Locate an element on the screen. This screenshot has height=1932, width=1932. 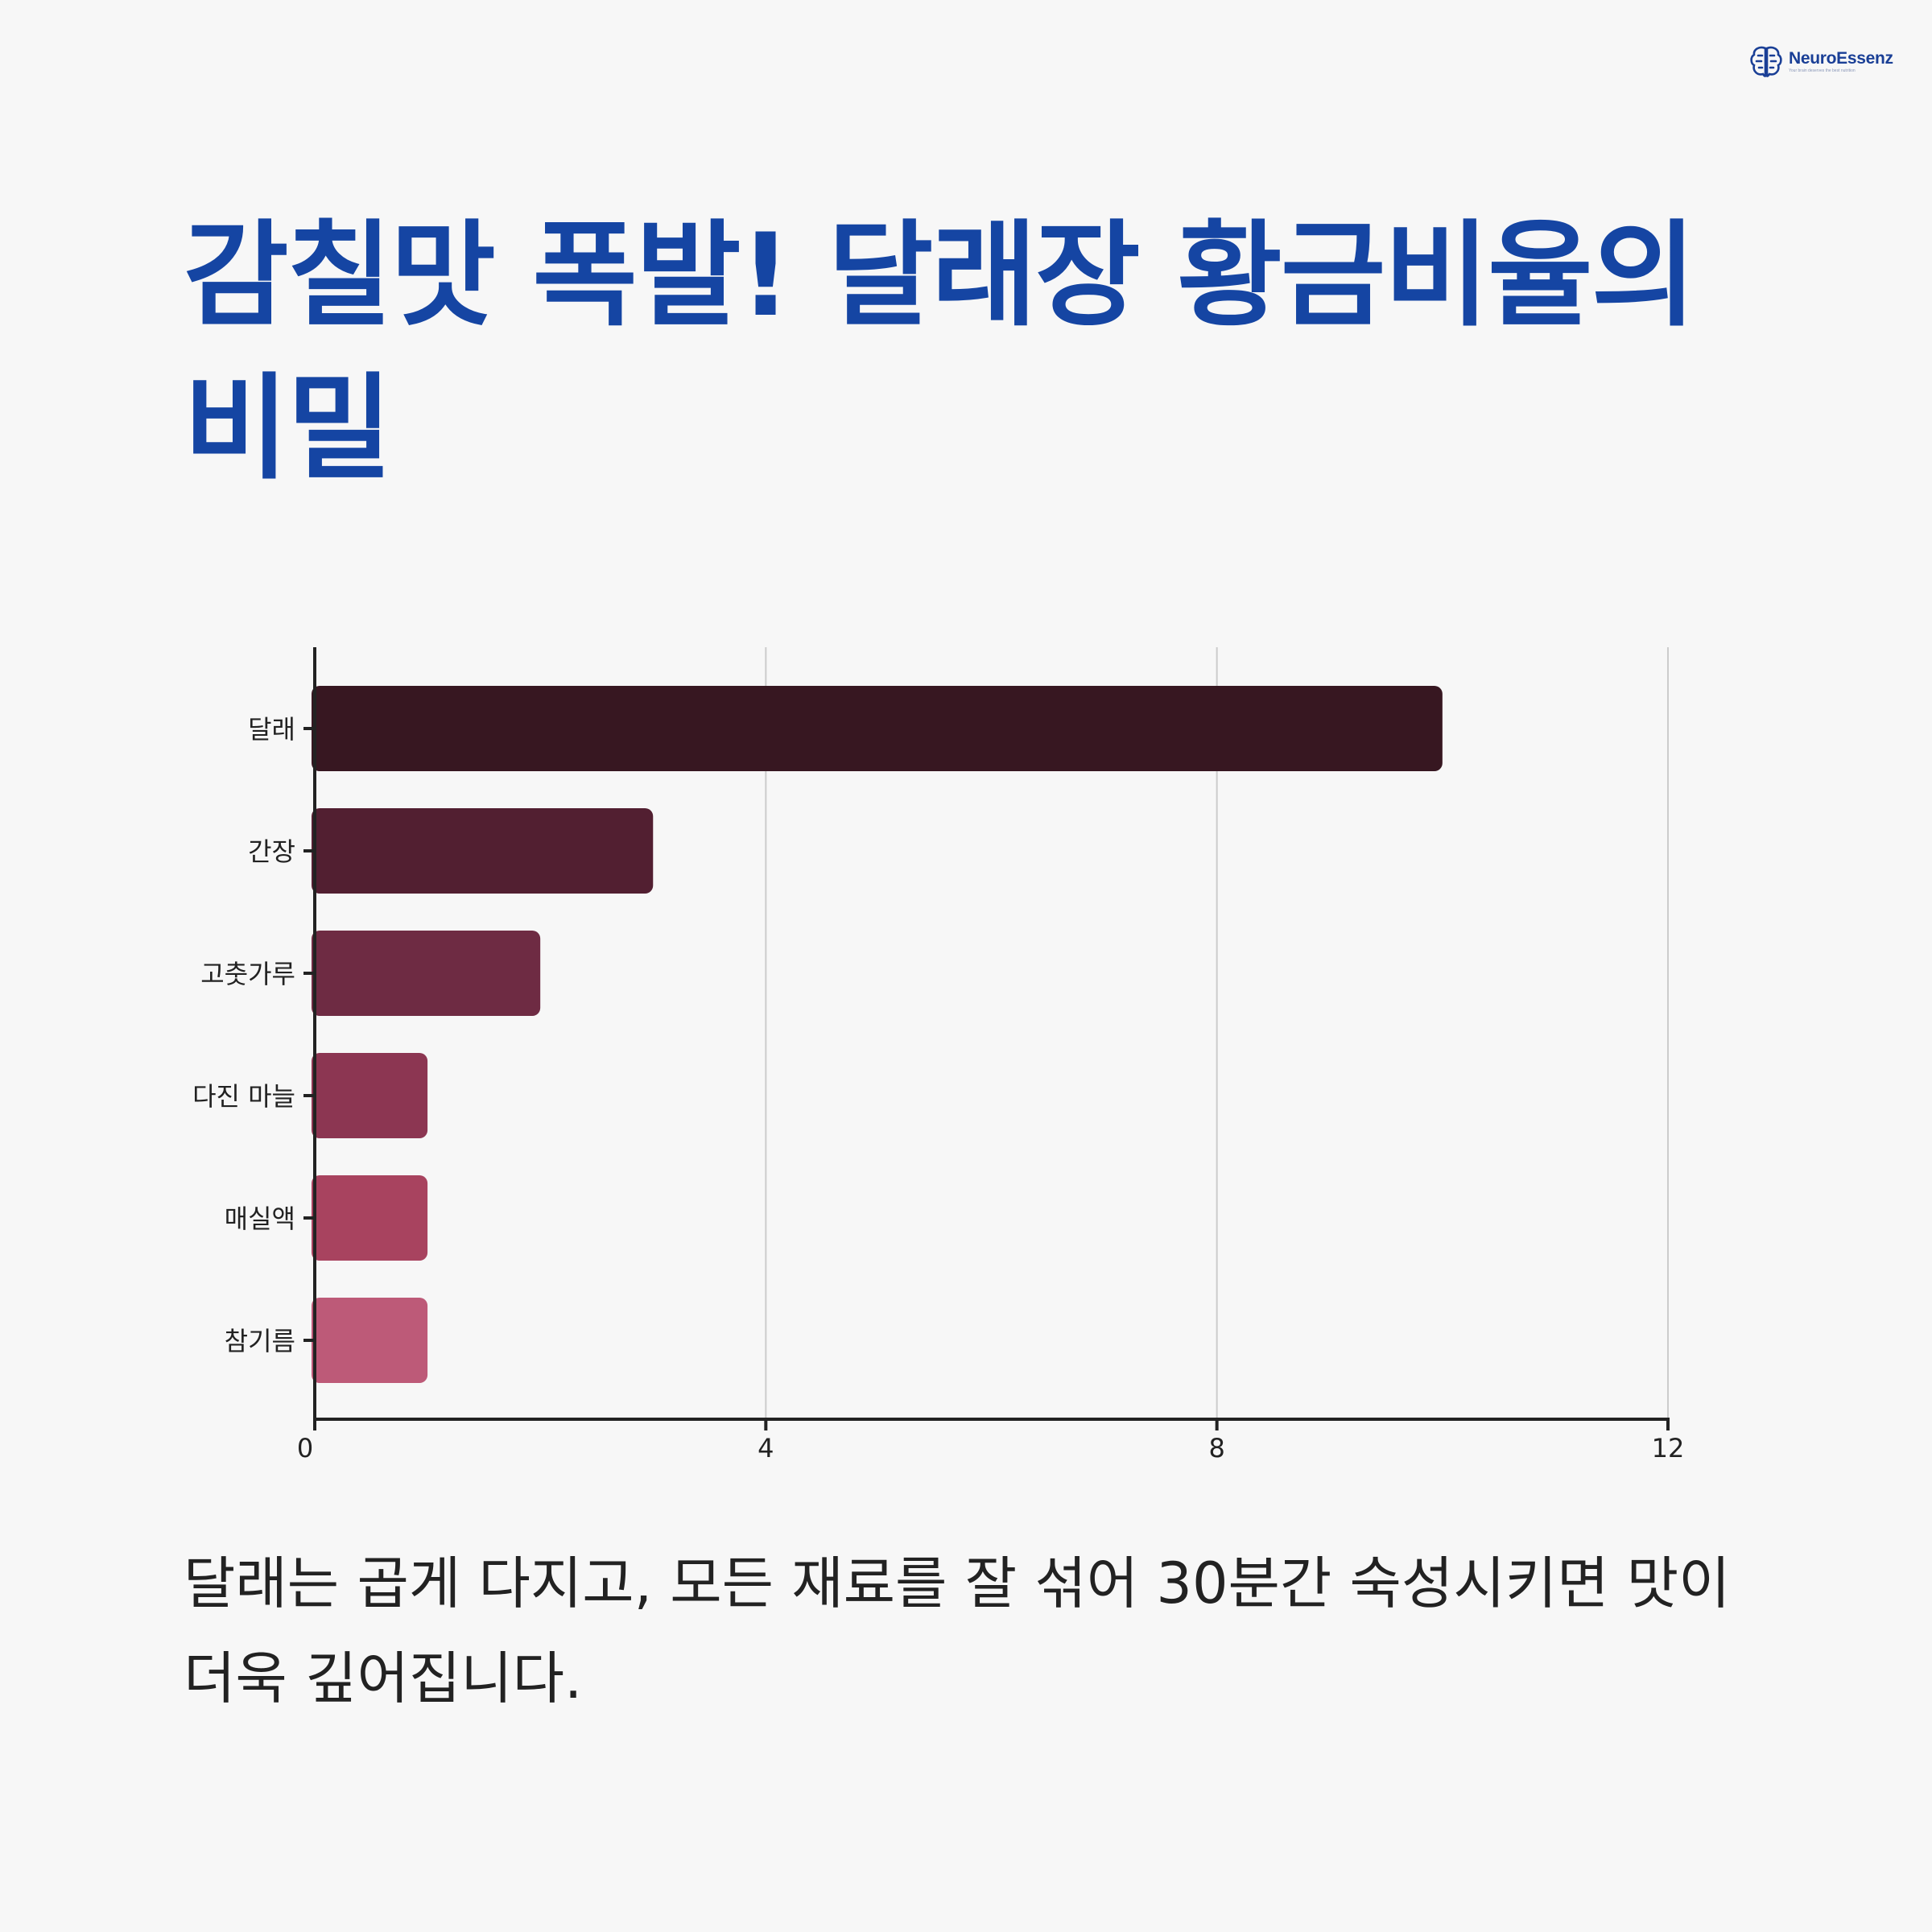
x-tick-label: 8 is located at coordinates (1216, 1448).